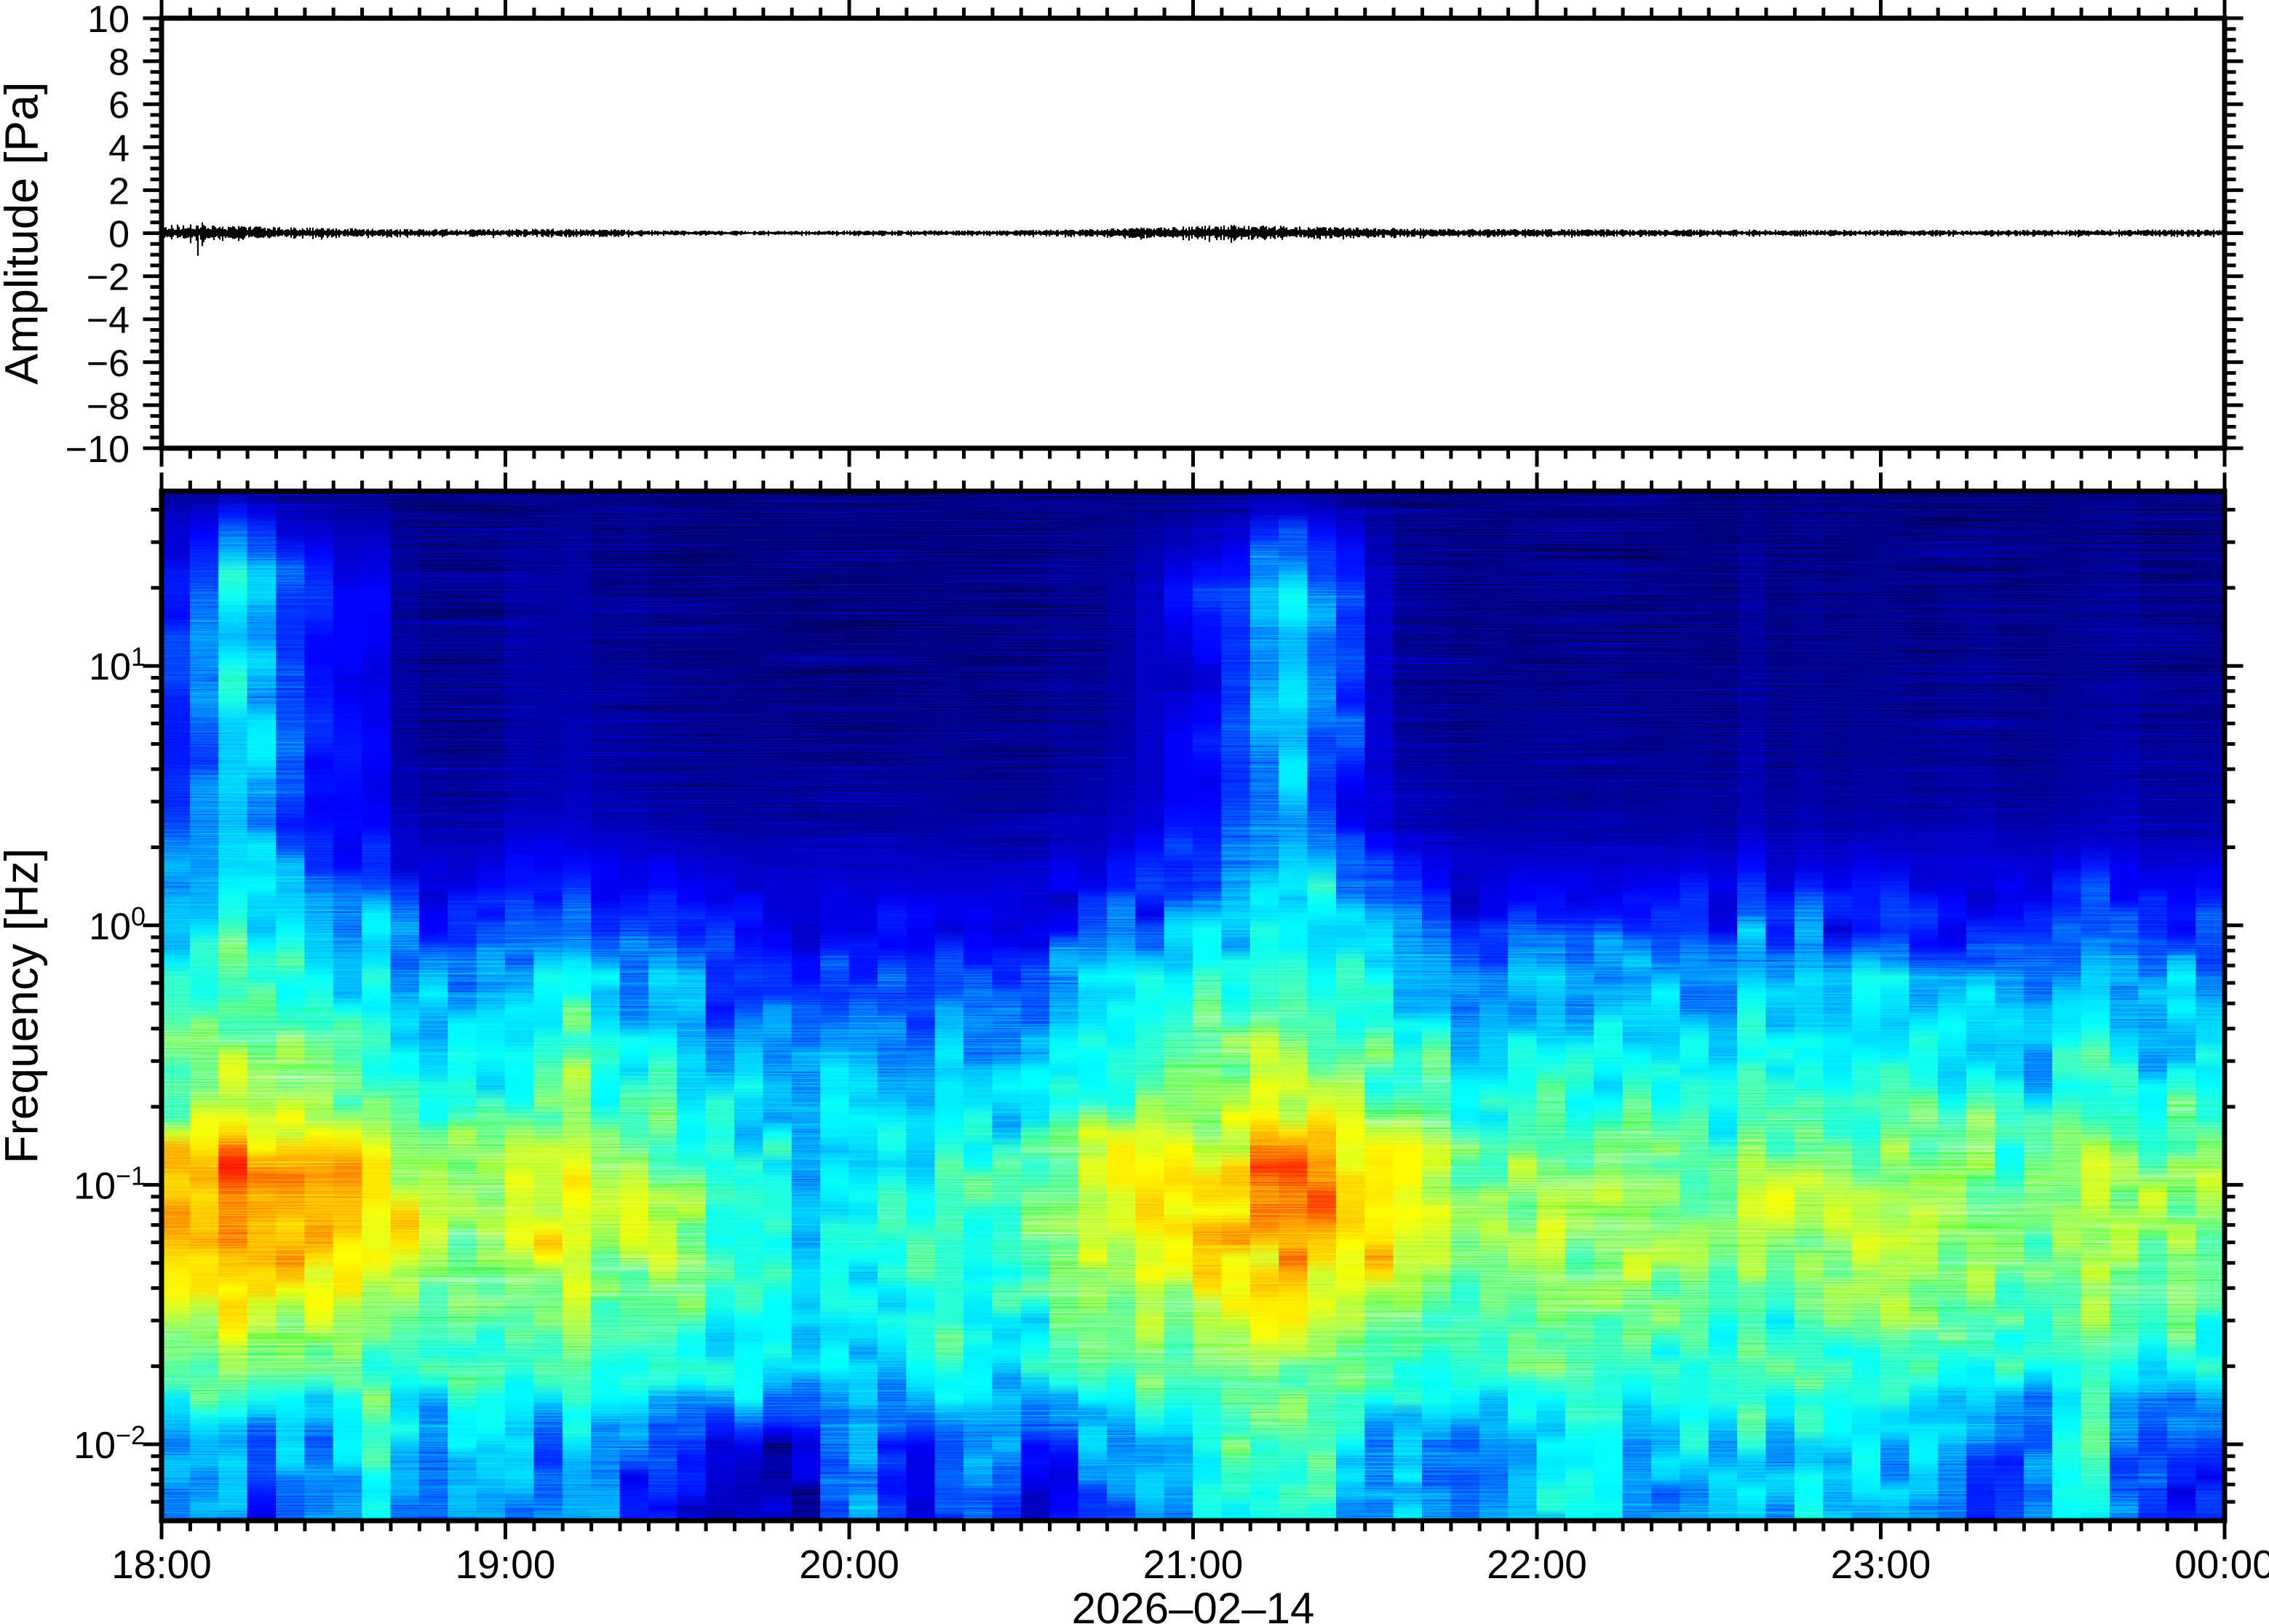  Describe the element at coordinates (119, 105) in the screenshot. I see `svg-text: 6` at that location.